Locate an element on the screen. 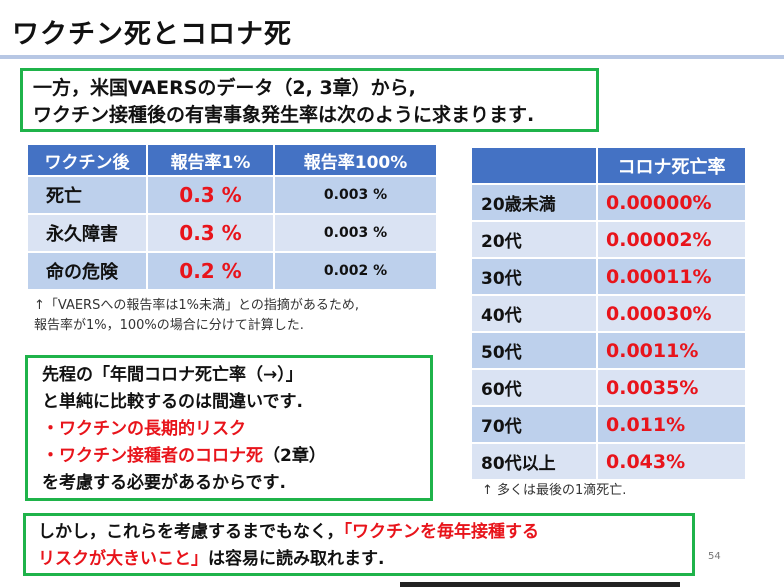 This screenshot has width=784, height=587. conclusion-line-2: リスクが大きいこと」は容易に読み取れます. is located at coordinates (359, 559).